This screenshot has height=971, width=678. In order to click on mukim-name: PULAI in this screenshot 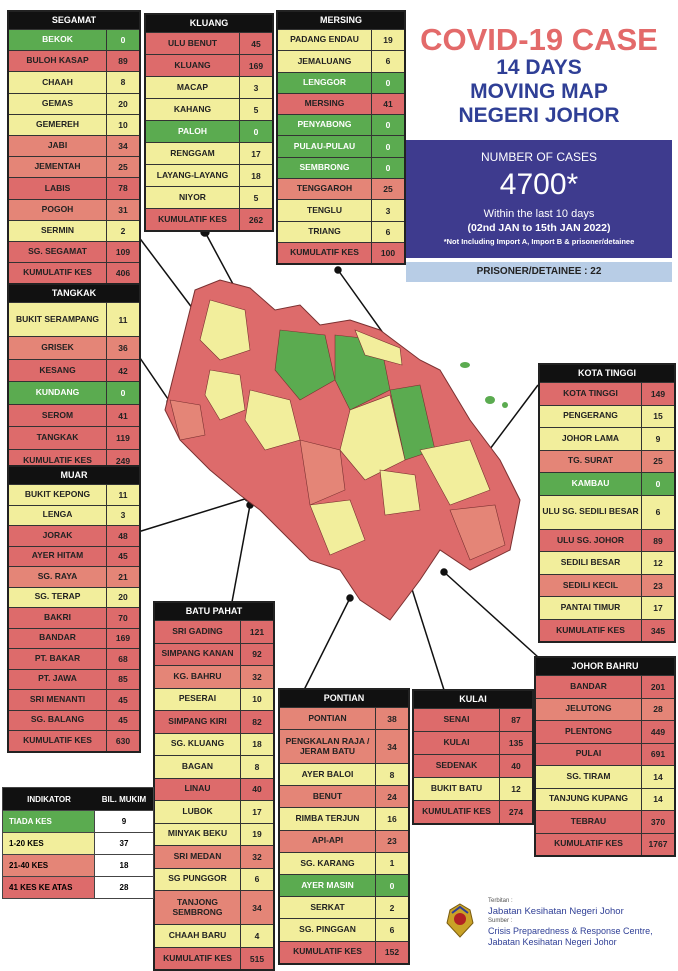, I will do `click(588, 753)`.